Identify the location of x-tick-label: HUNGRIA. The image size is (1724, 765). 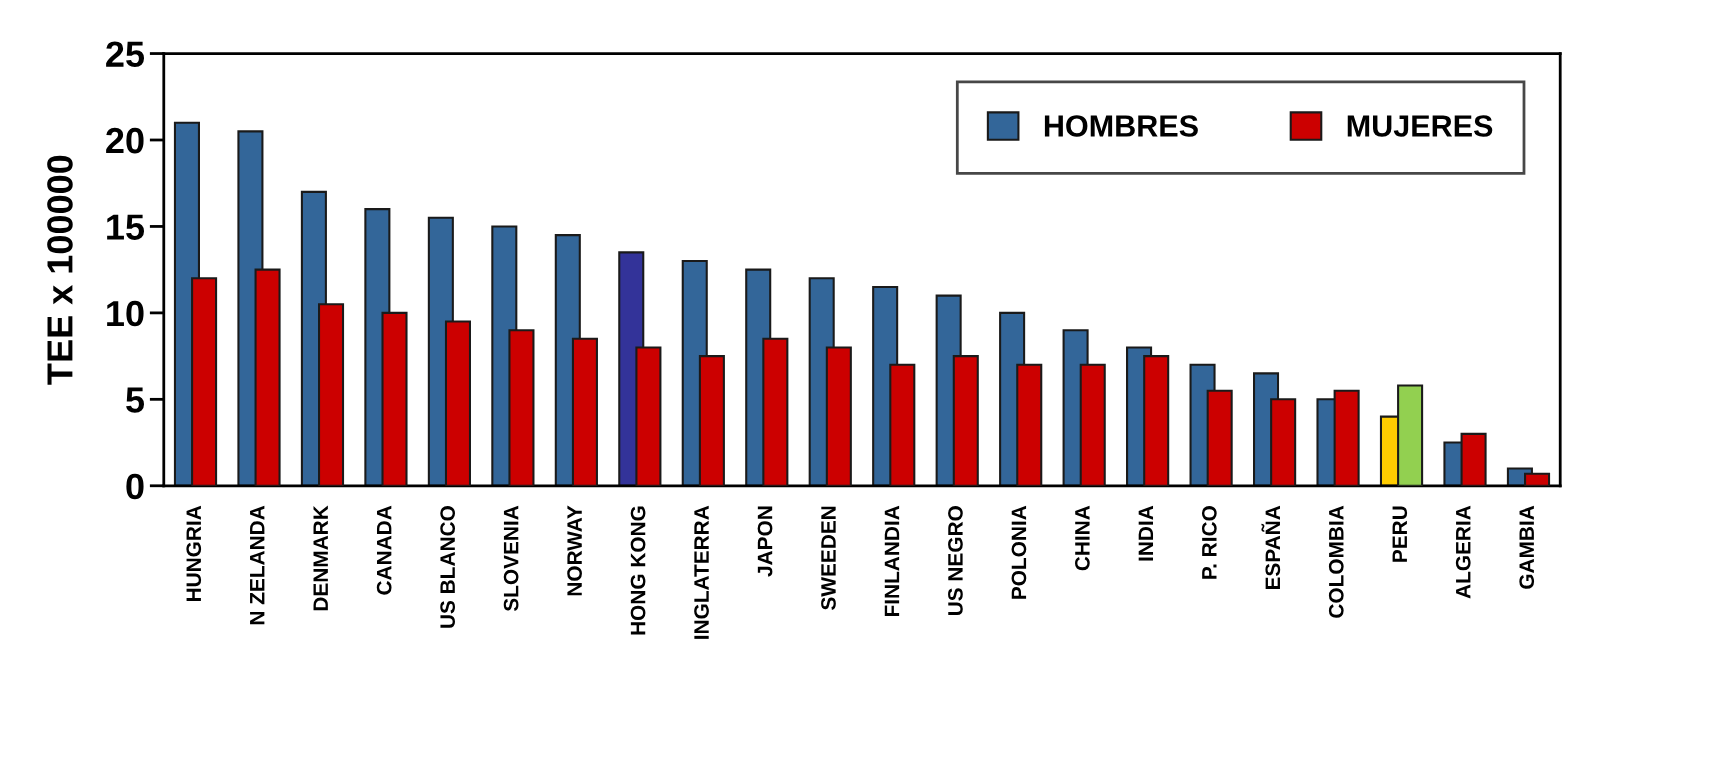
(194, 553).